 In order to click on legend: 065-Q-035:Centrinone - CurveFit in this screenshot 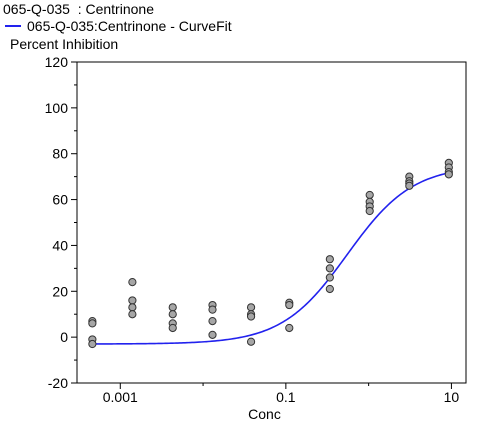, I will do `click(118, 26)`.